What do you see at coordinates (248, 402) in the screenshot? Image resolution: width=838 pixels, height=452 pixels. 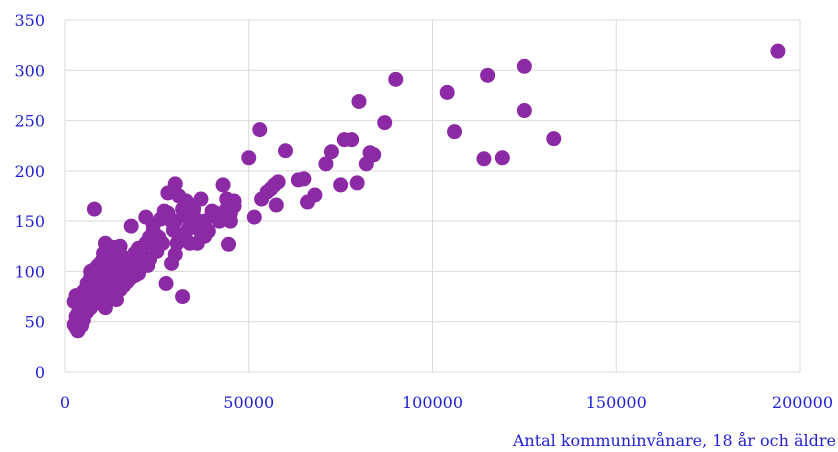 I see `x-tick-label: 50000` at bounding box center [248, 402].